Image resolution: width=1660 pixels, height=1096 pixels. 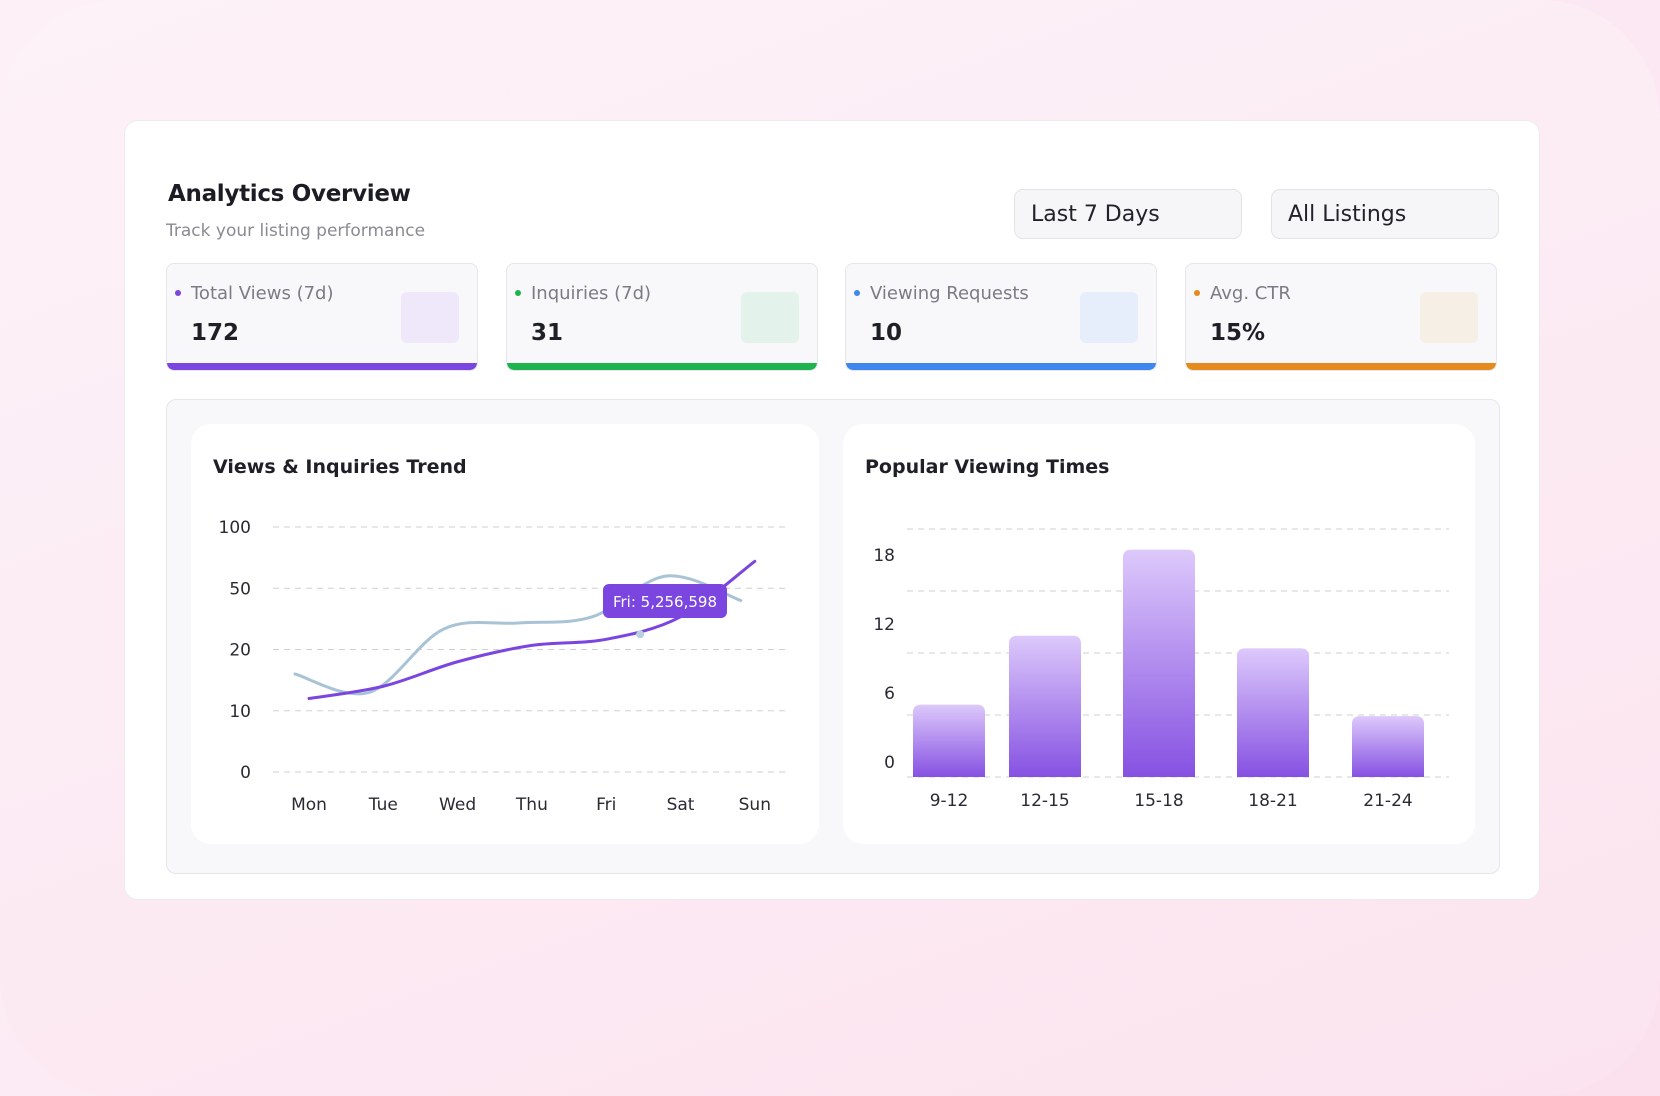 I want to click on y-tick-label: 50, so click(x=240, y=589).